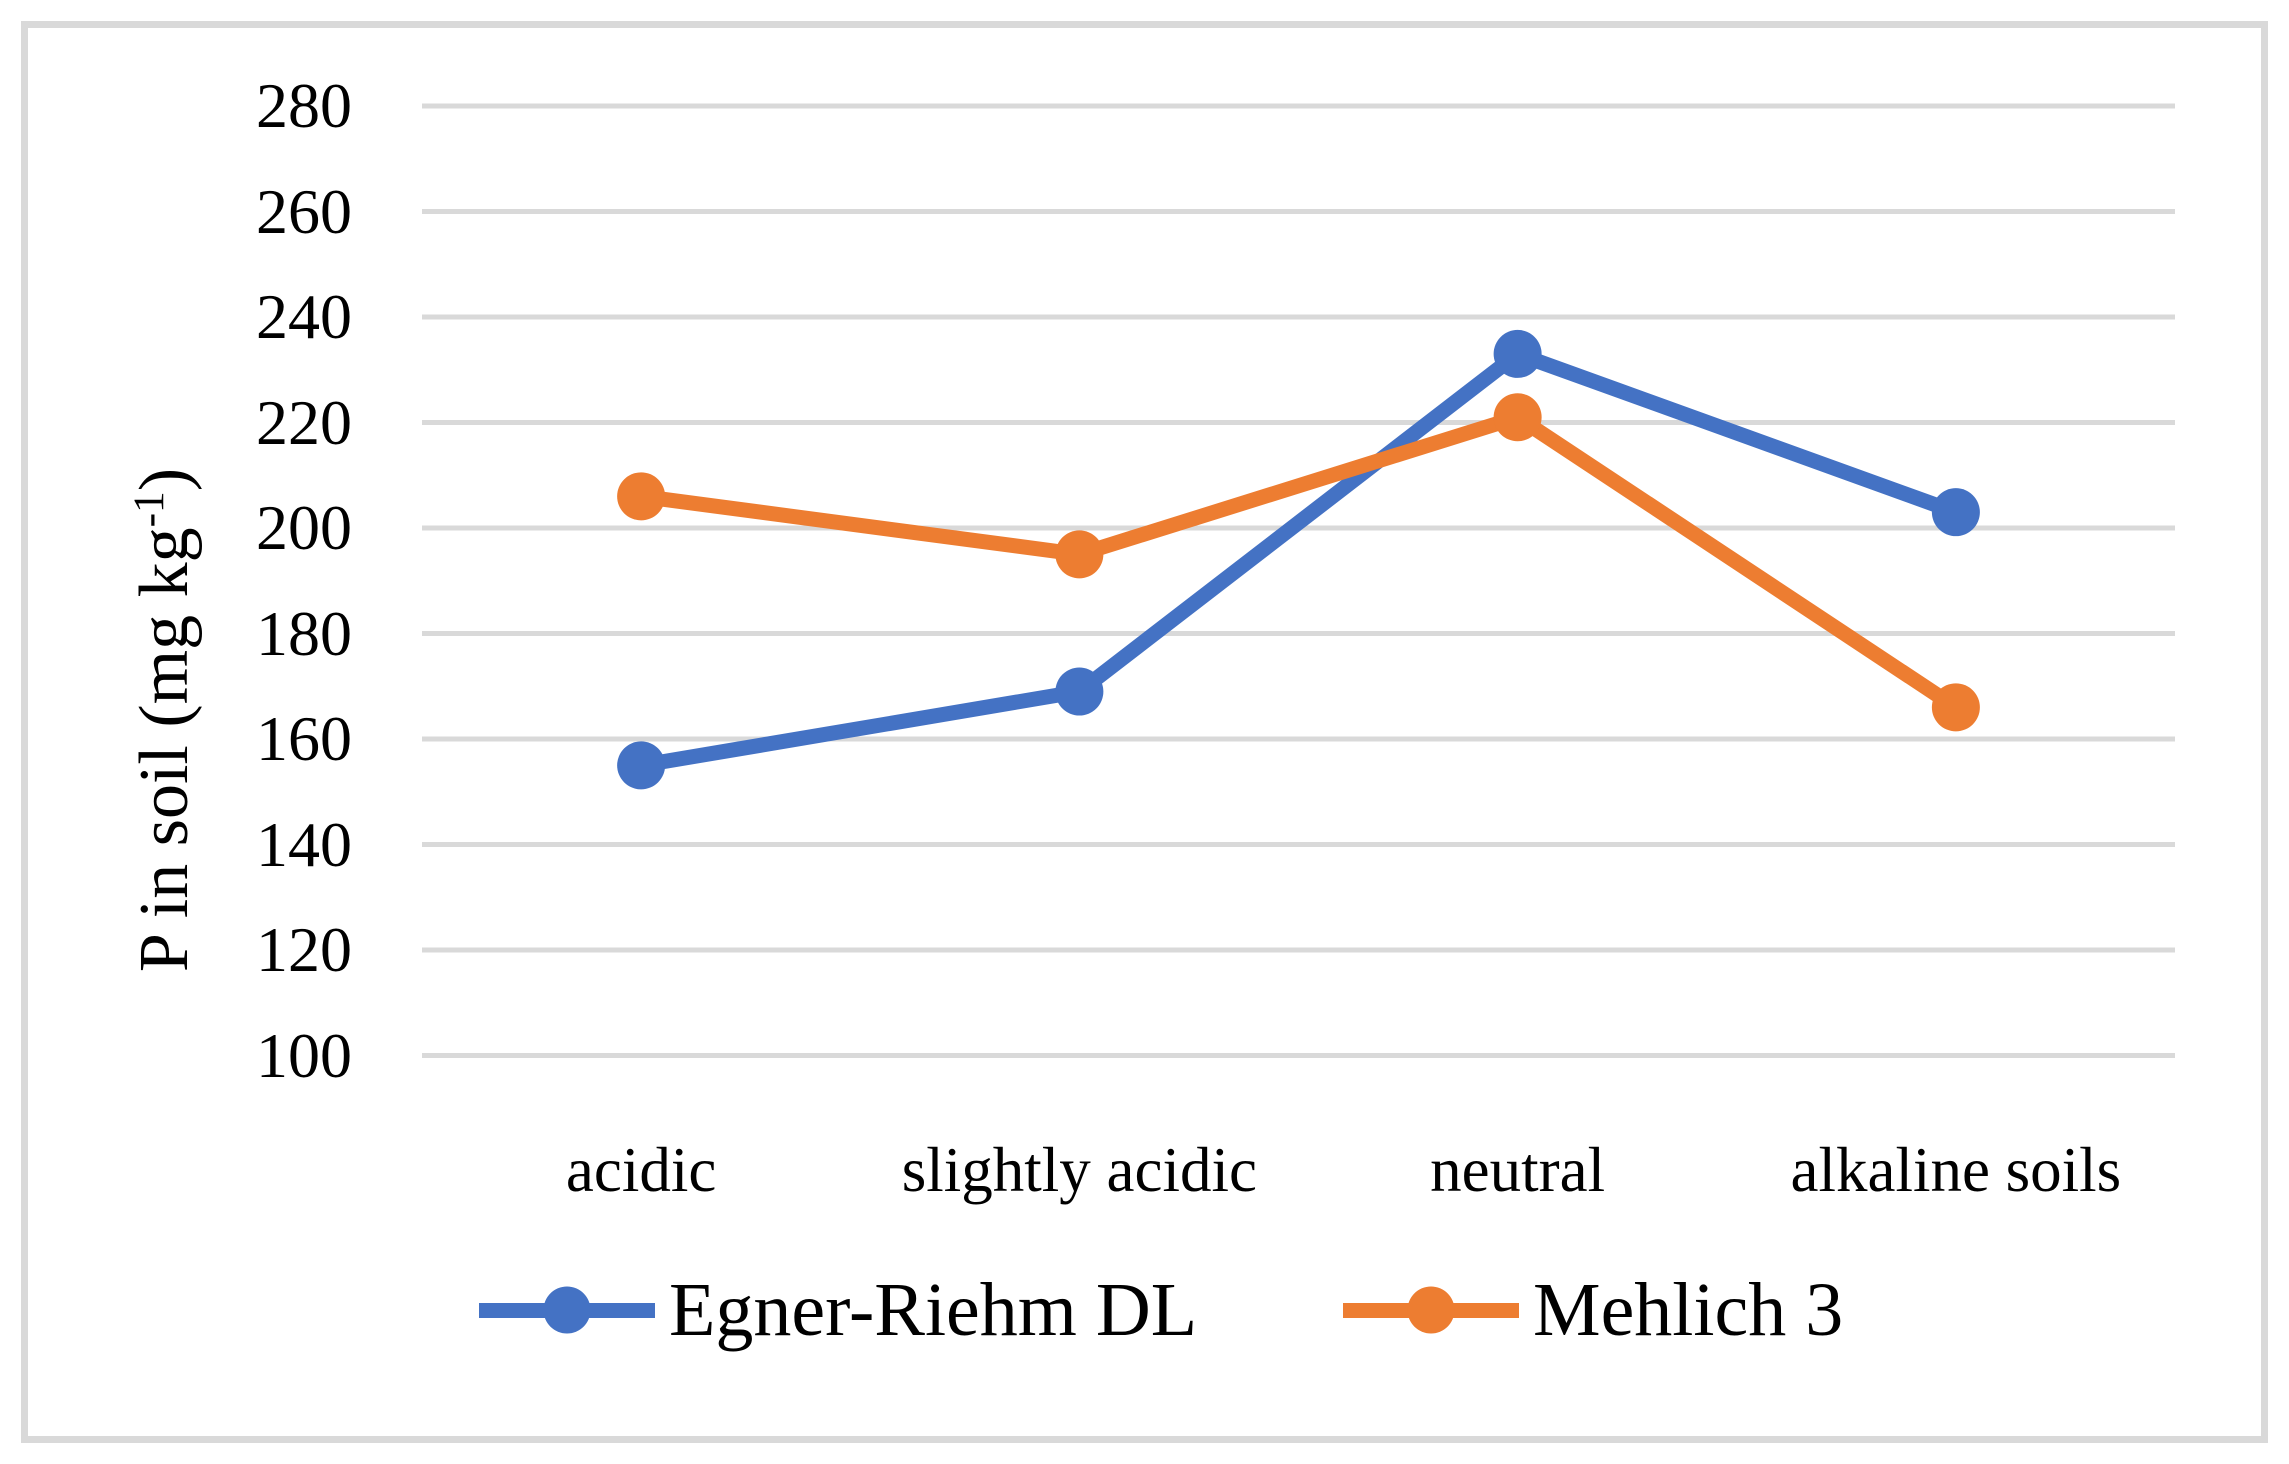  What do you see at coordinates (304, 844) in the screenshot?
I see `y-tick-label: 140` at bounding box center [304, 844].